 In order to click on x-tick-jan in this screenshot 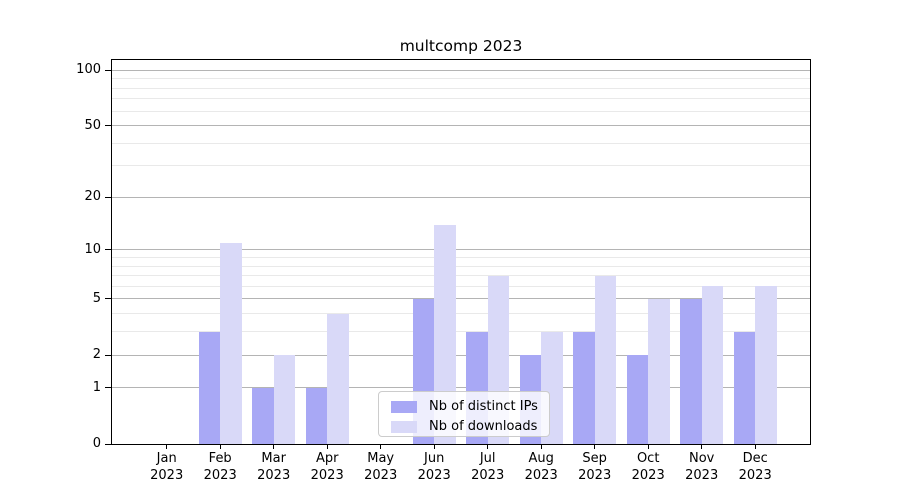, I will do `click(167, 446)`.